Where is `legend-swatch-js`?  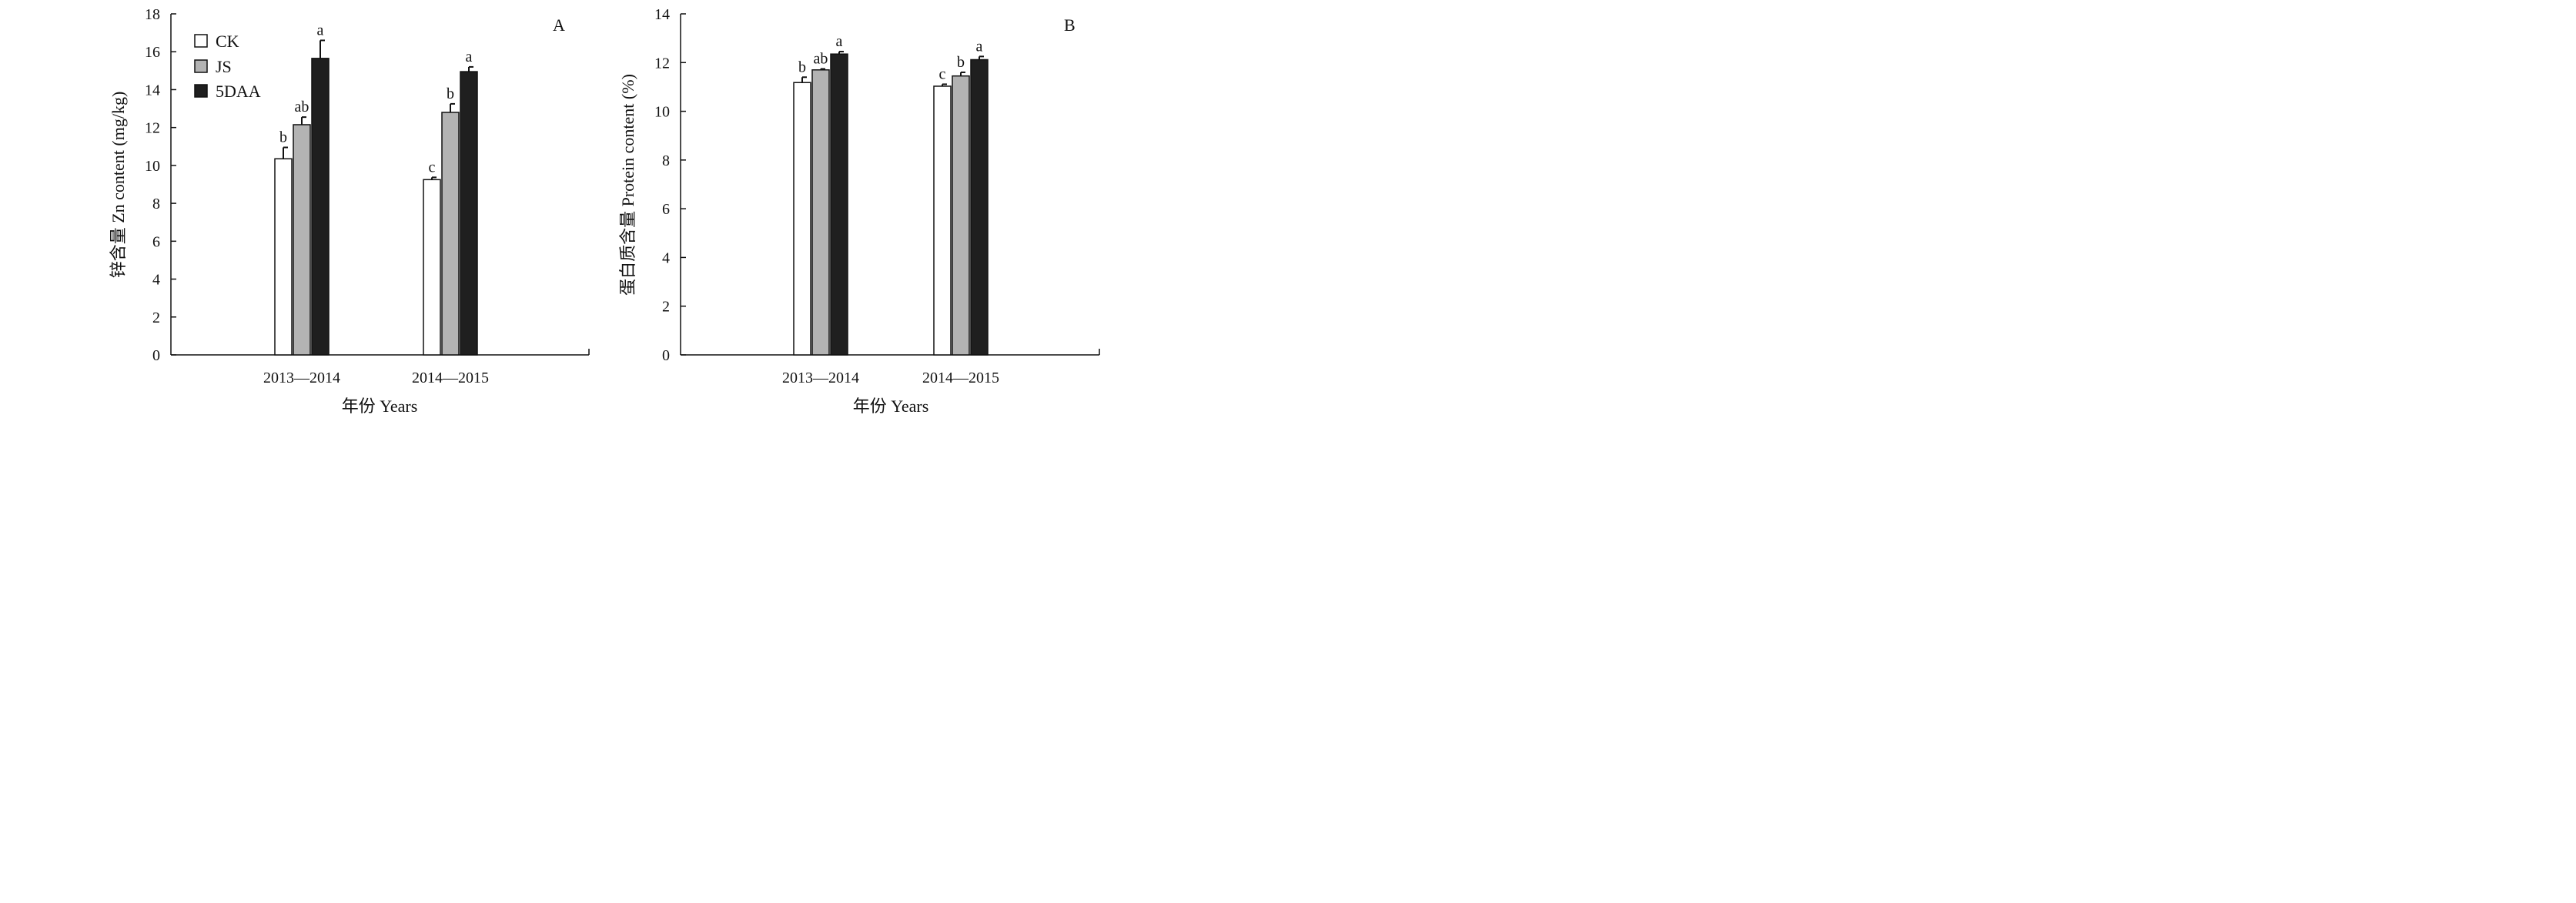 legend-swatch-js is located at coordinates (201, 66).